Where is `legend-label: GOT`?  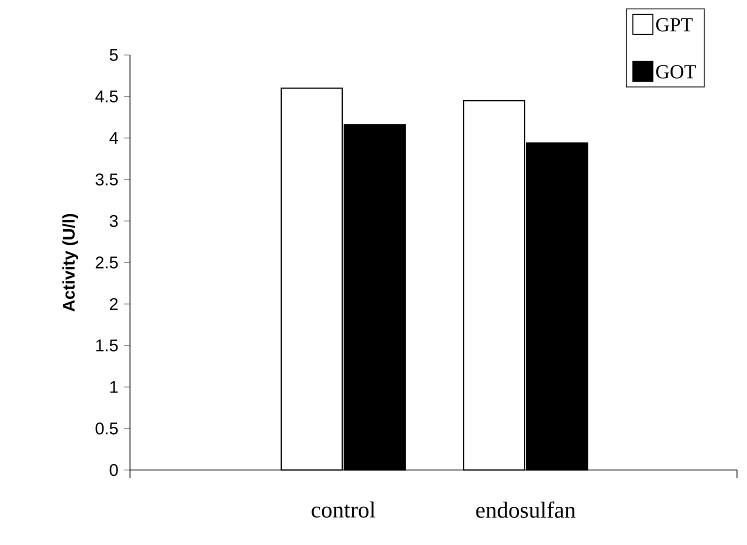 legend-label: GOT is located at coordinates (676, 71).